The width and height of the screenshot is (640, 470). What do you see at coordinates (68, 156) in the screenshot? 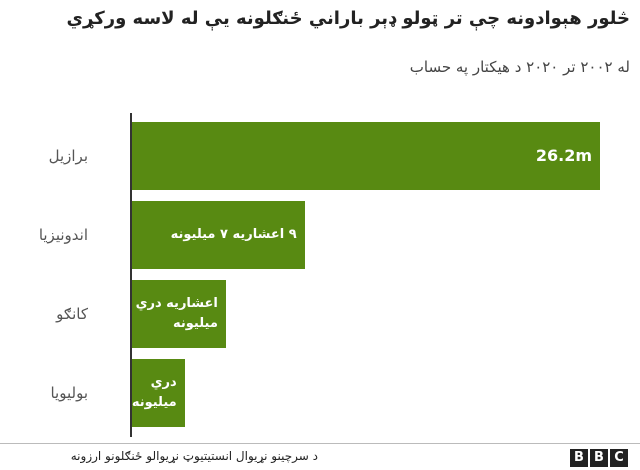
I see `category-label: برازیل` at bounding box center [68, 156].